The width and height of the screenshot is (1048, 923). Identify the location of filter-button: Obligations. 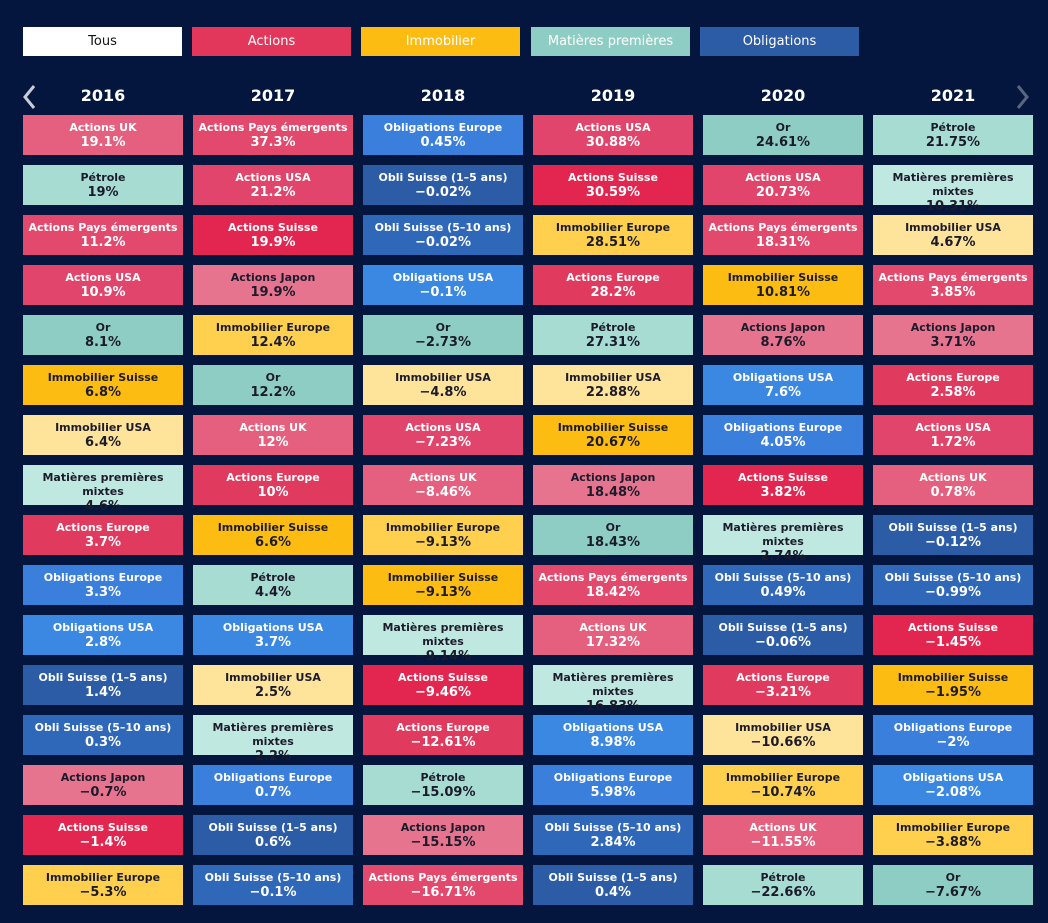
(779, 41).